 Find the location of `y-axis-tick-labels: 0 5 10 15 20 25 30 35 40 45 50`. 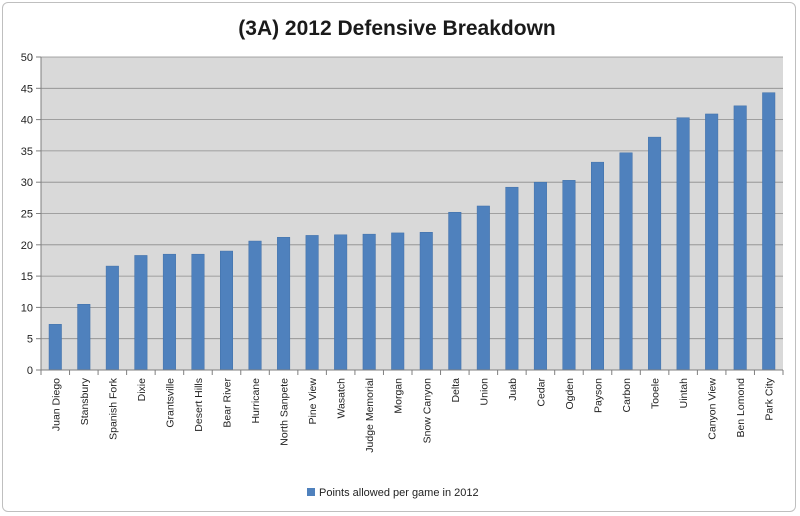

y-axis-tick-labels: 0 5 10 15 20 25 30 35 40 45 50 is located at coordinates (27, 214).